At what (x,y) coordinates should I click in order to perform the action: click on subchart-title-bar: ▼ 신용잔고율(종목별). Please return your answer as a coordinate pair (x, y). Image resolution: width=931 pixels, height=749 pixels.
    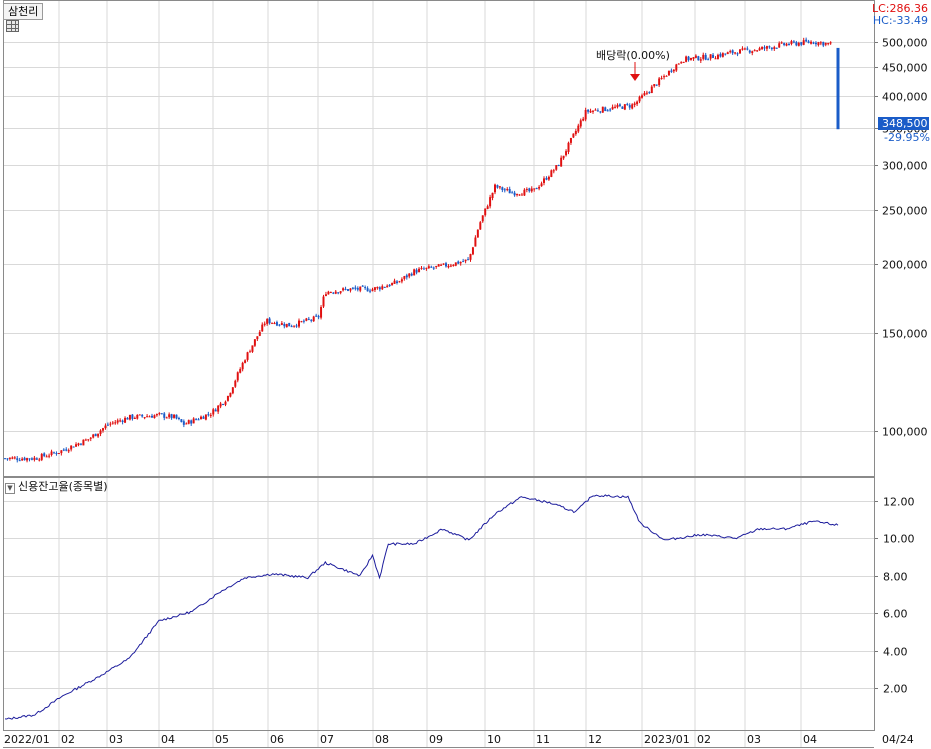
    Looking at the image, I should click on (56, 487).